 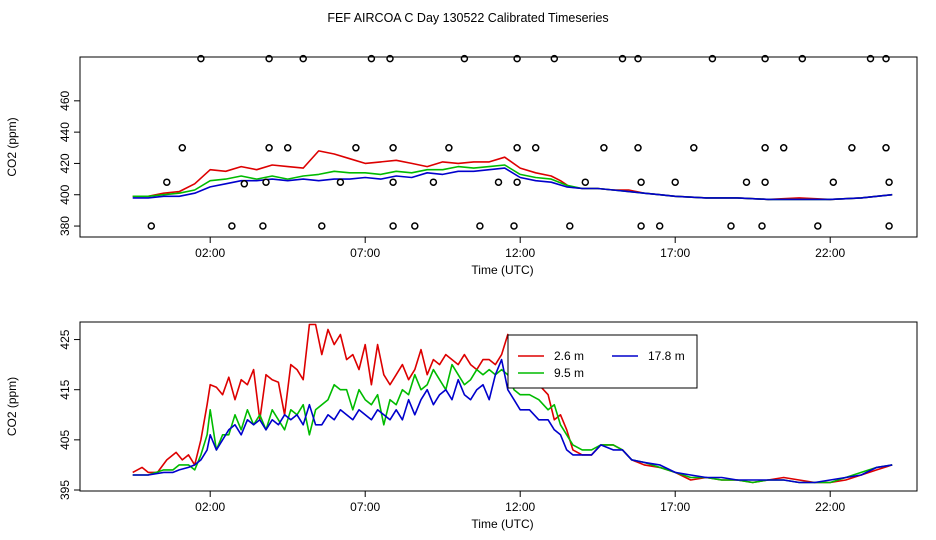 I want to click on y-tick-label: 460, so click(x=65, y=100).